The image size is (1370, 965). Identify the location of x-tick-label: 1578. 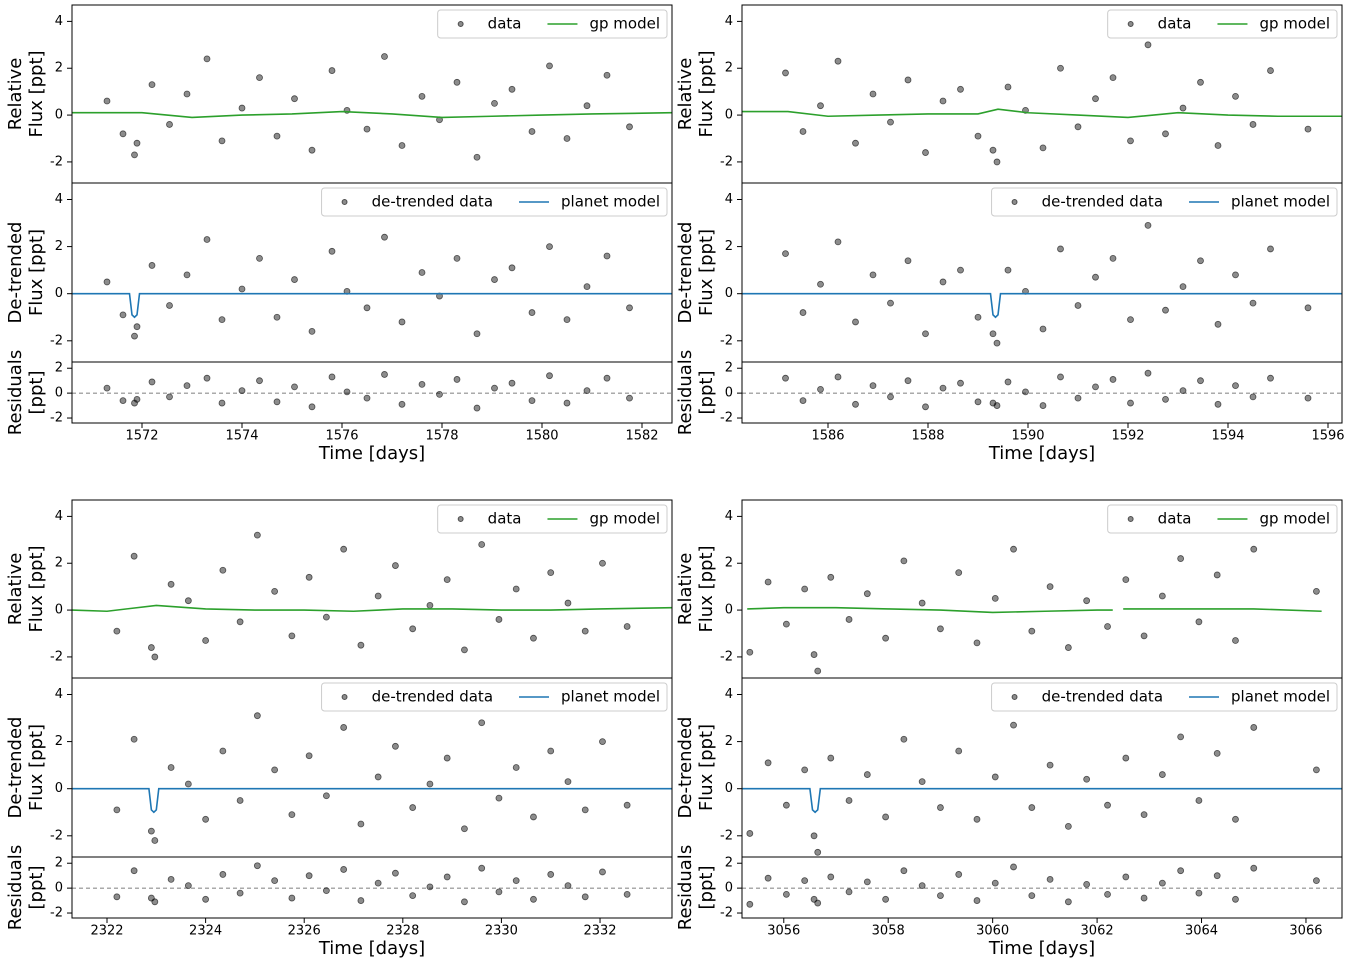
(441, 436).